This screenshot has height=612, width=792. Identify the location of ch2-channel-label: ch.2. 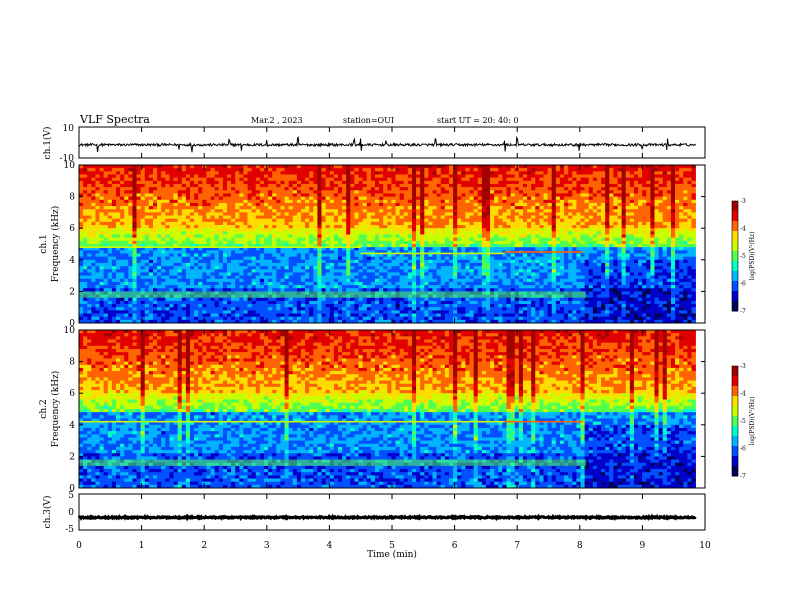
(44, 408).